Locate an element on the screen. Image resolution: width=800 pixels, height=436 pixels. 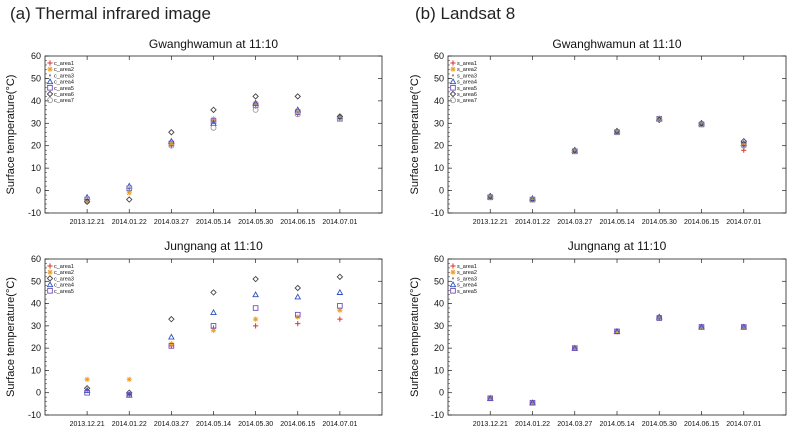
legend-label: c_area5 is located at coordinates (64, 292).